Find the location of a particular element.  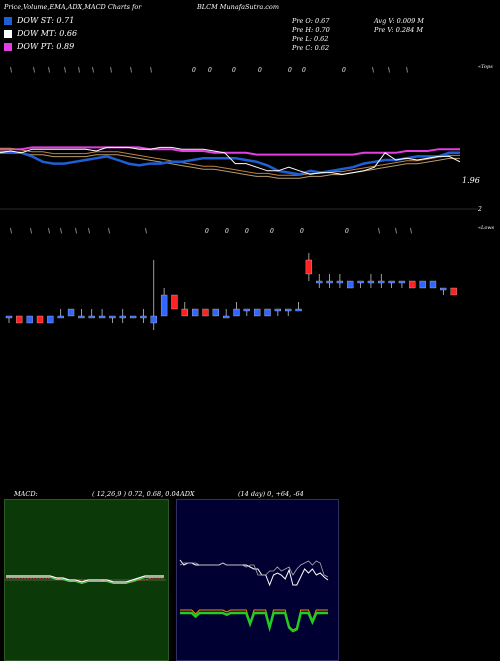

adx-params: (14 day) 0, +64, -64 is located at coordinates (271, 494).